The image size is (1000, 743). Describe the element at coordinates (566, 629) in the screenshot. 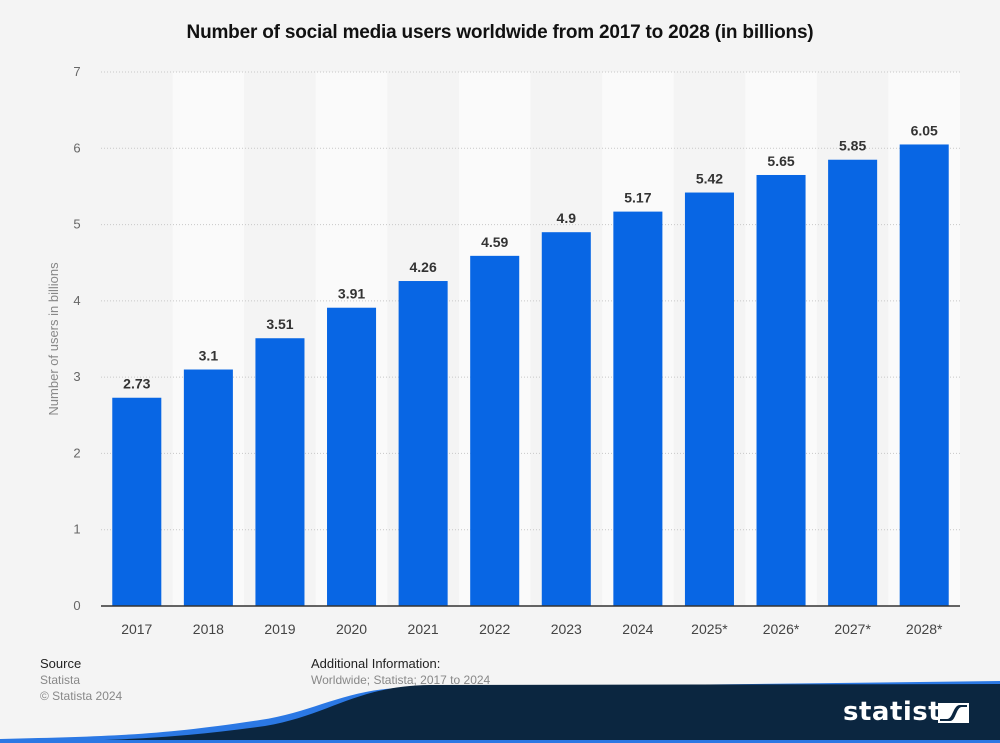

I see `x-tick-label: 2023` at that location.